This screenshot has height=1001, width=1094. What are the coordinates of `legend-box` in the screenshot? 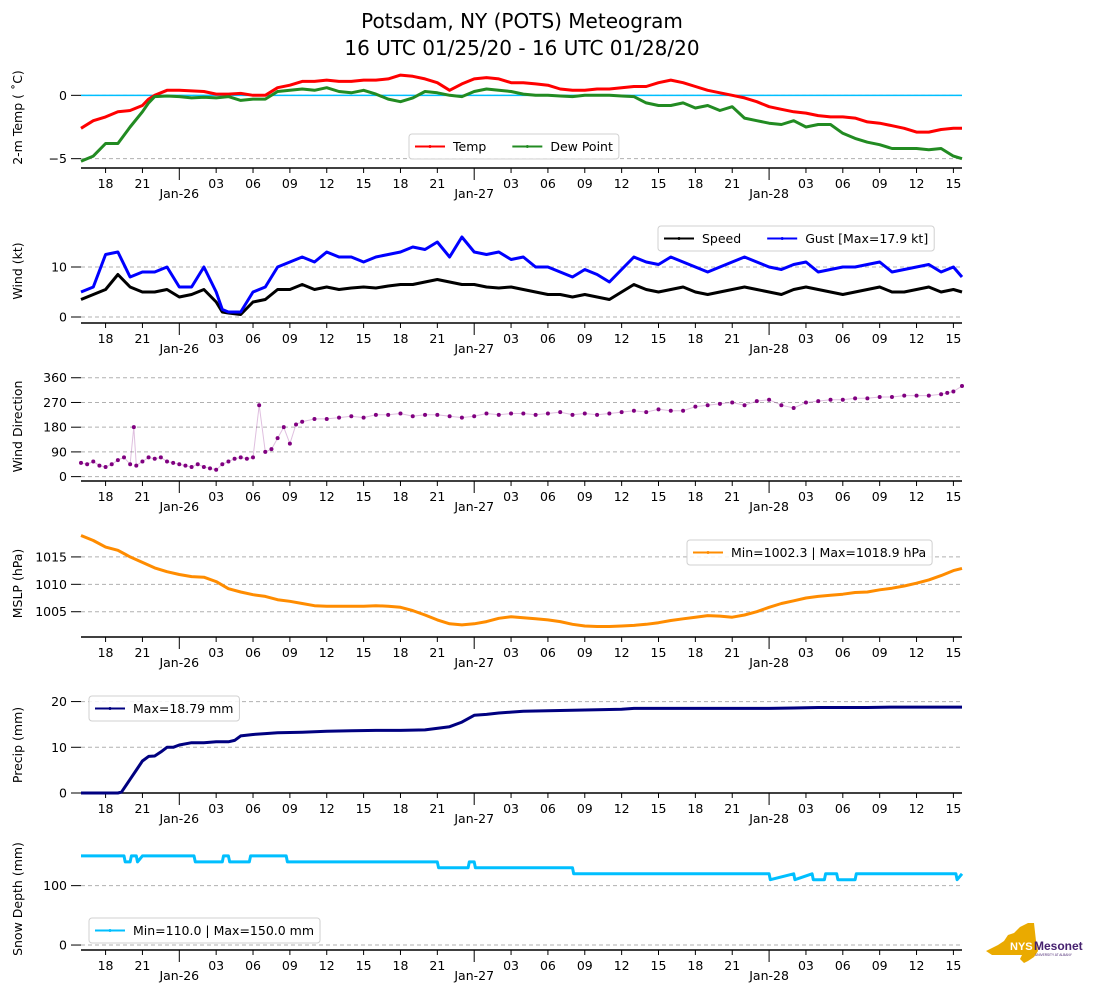 It's located at (164, 708).